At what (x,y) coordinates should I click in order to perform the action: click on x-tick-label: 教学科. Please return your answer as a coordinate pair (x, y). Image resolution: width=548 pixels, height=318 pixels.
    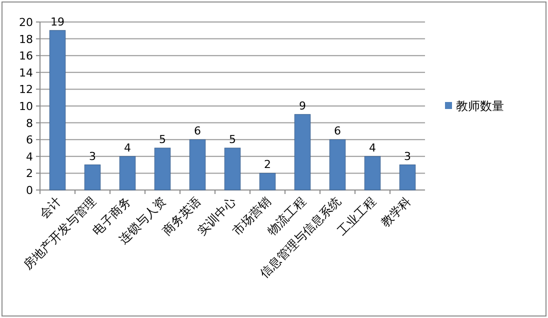
    Looking at the image, I should click on (396, 212).